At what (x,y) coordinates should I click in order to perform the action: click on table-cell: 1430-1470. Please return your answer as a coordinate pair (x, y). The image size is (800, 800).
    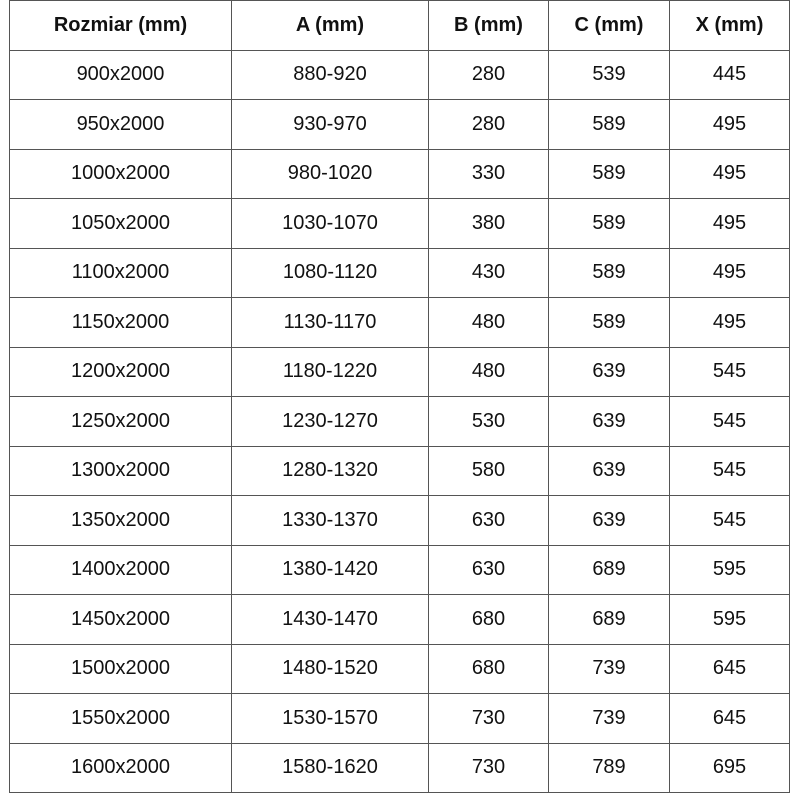
    Looking at the image, I should click on (330, 619).